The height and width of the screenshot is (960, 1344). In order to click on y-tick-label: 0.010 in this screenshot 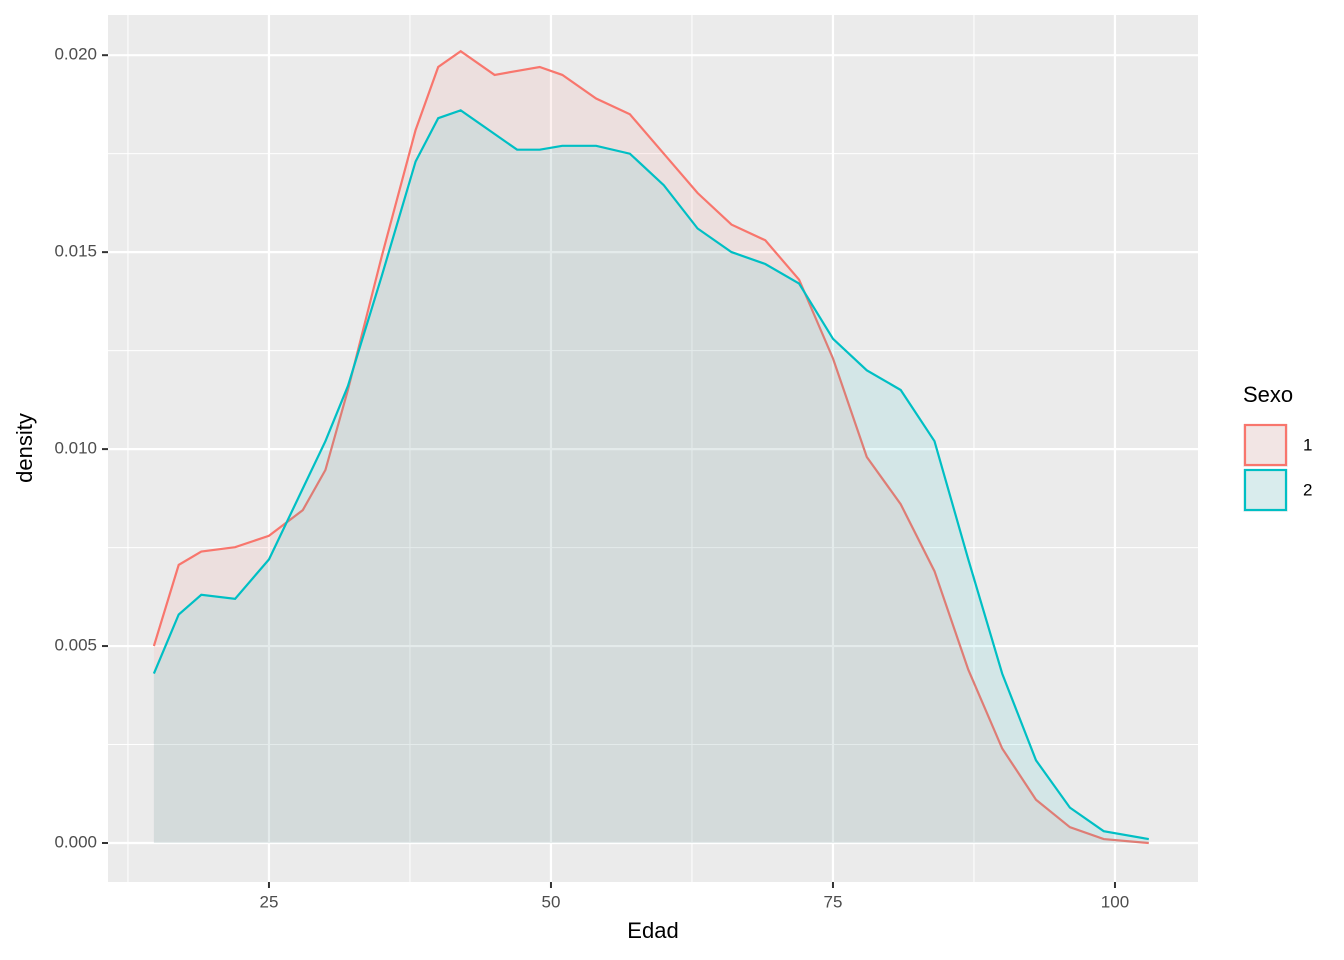, I will do `click(75, 448)`.